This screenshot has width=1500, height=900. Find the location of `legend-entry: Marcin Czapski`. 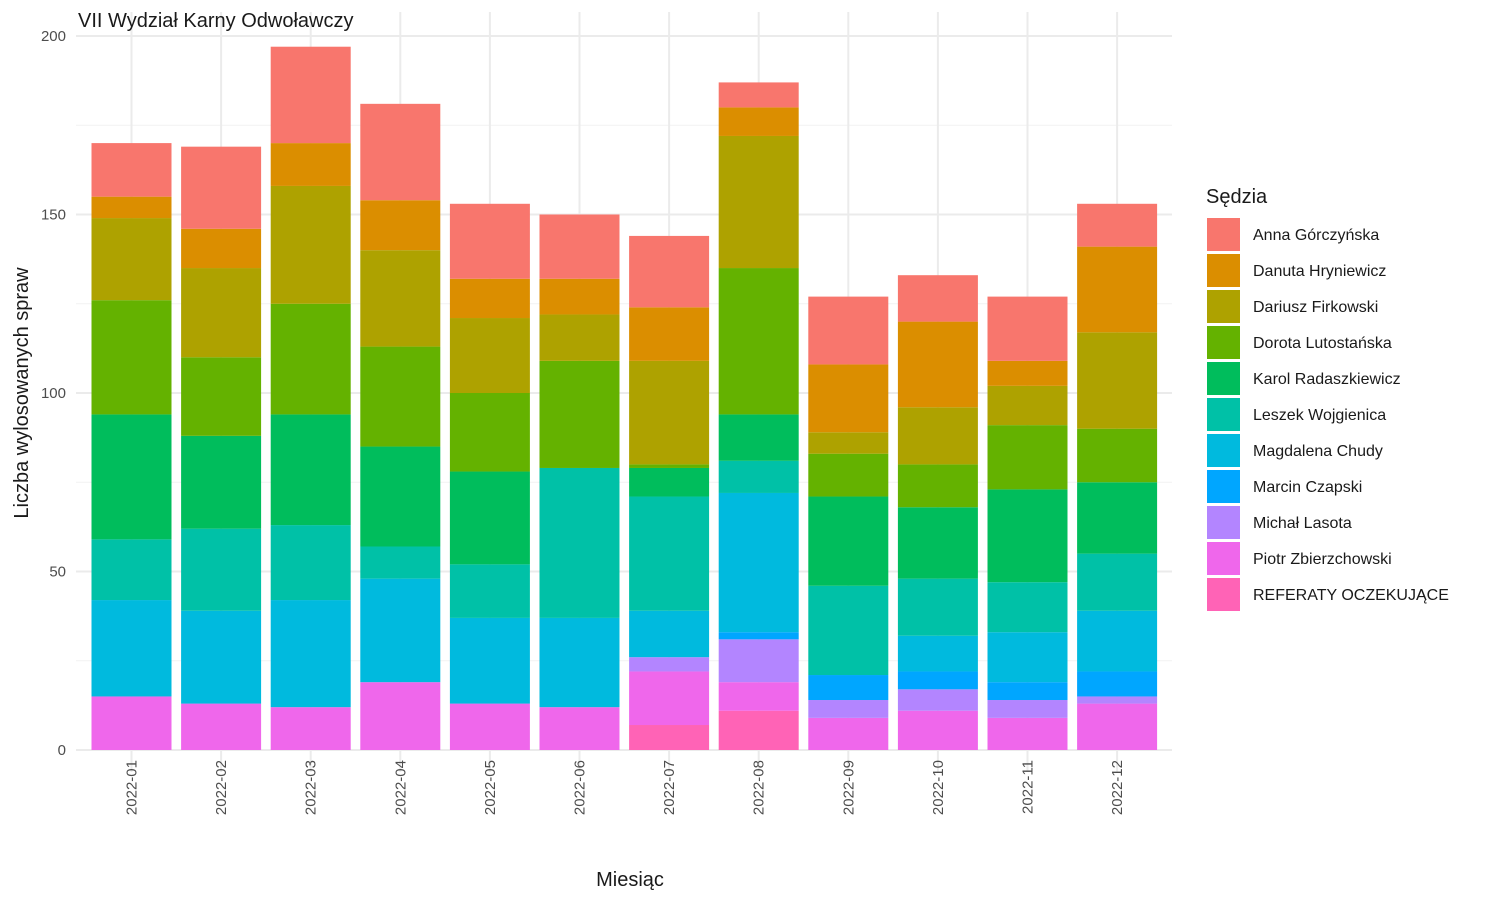

legend-entry: Marcin Czapski is located at coordinates (1307, 487).